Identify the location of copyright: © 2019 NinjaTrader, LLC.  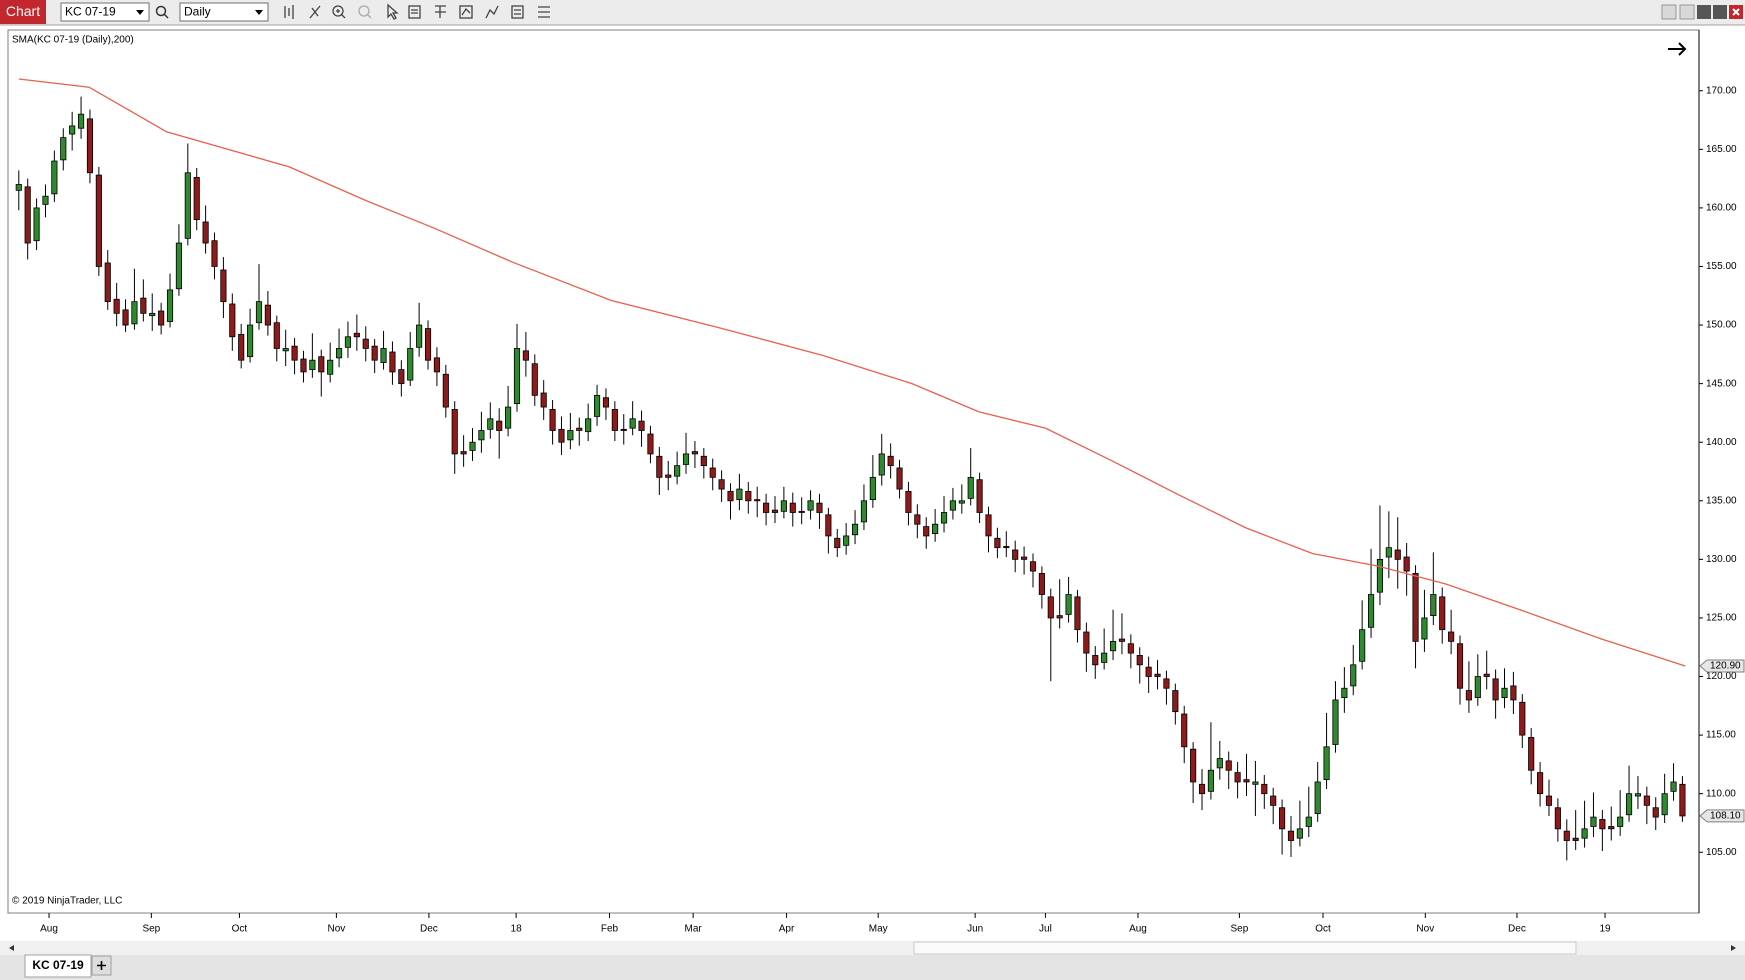
(67, 901).